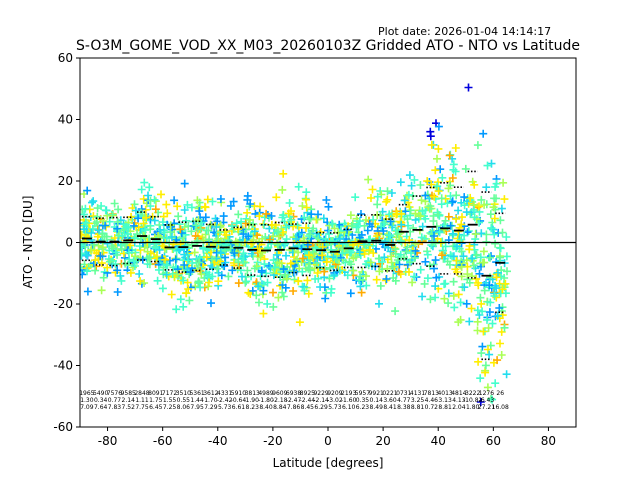  What do you see at coordinates (100, 393) in the screenshot?
I see `bin-stat-label: 5490` at bounding box center [100, 393].